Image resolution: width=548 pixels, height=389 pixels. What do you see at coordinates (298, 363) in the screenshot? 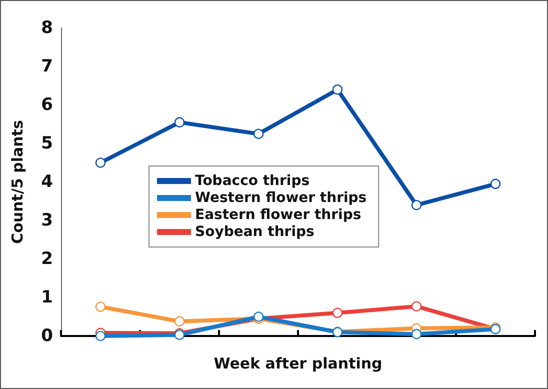
I see `x-axis-title: Week after planting` at bounding box center [298, 363].